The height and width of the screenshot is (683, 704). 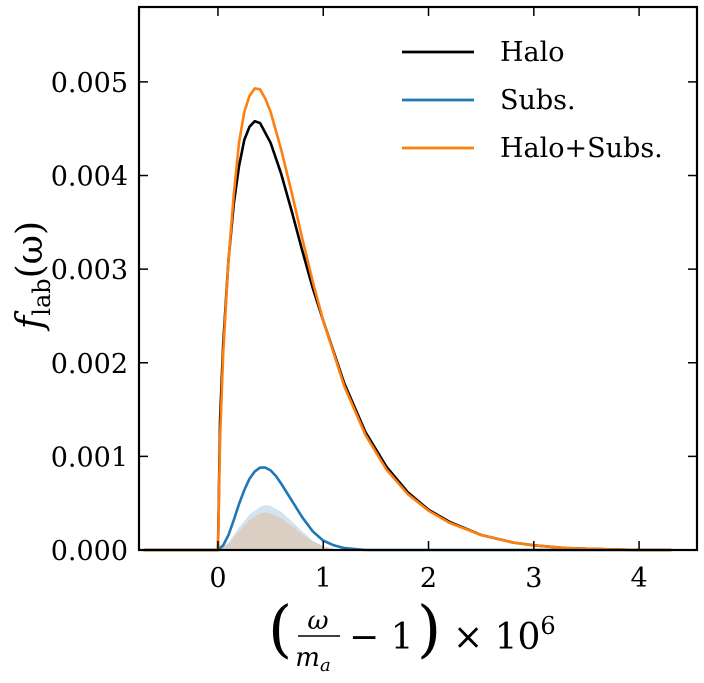 I want to click on legend-label: Halo+Subs., so click(x=581, y=148).